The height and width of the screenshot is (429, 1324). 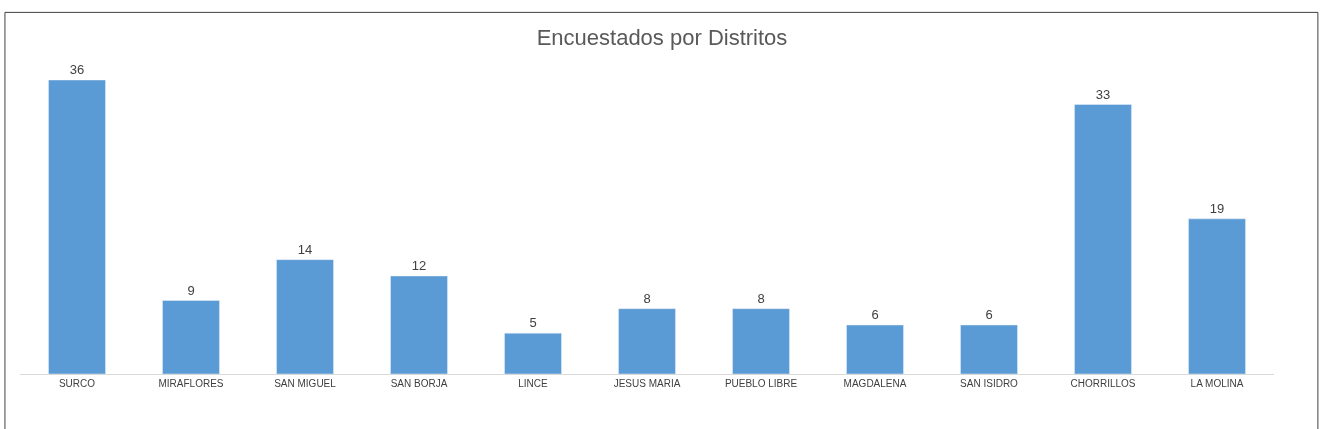 I want to click on x-tick-label: LA MOLINA, so click(x=1217, y=383).